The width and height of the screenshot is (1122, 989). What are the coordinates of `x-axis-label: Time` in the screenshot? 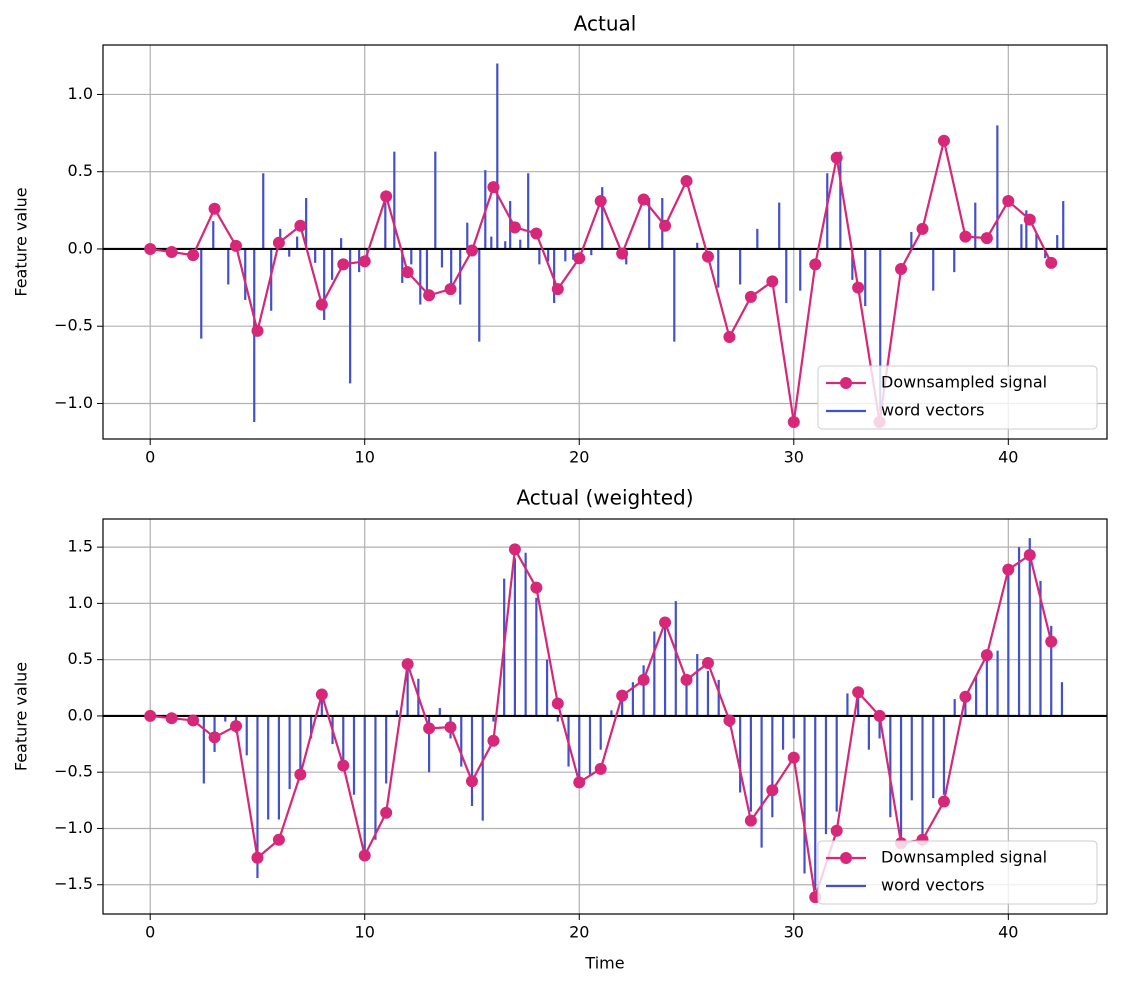 It's located at (604, 963).